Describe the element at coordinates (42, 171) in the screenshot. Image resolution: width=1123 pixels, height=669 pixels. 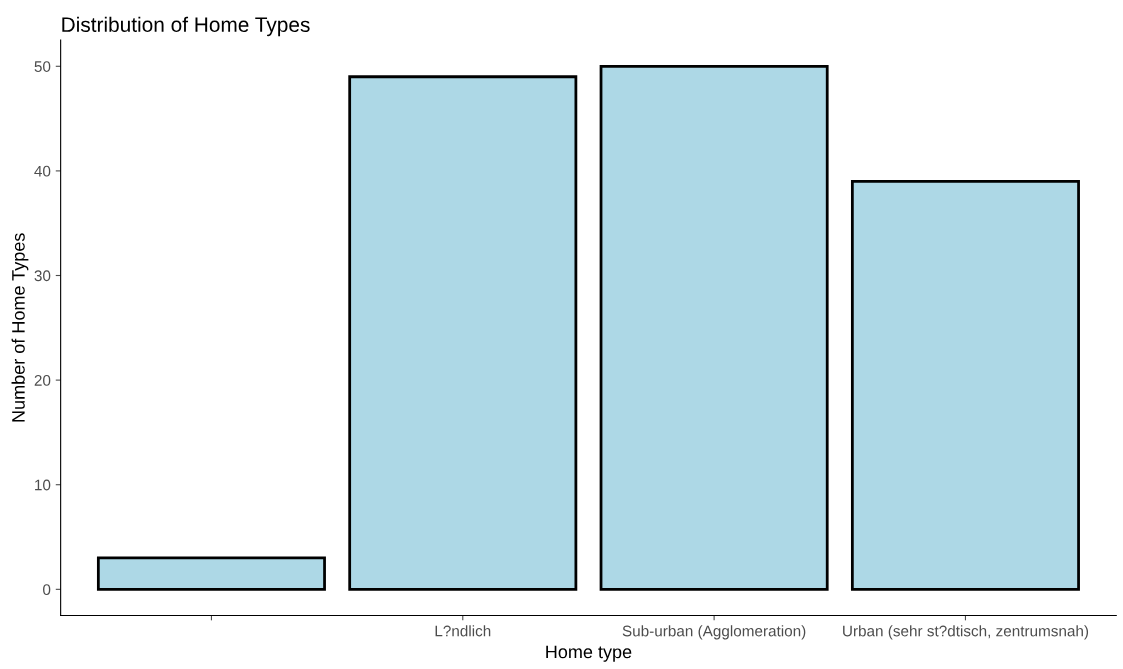
I see `y-tick-label: 40` at that location.